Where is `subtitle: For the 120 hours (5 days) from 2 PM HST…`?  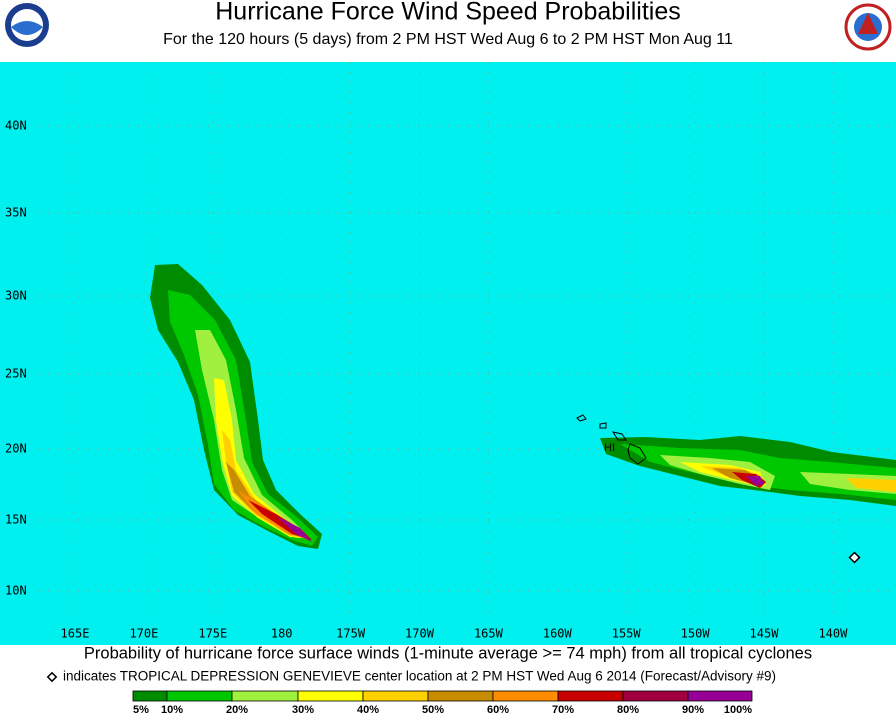
subtitle: For the 120 hours (5 days) from 2 PM HST… is located at coordinates (448, 39).